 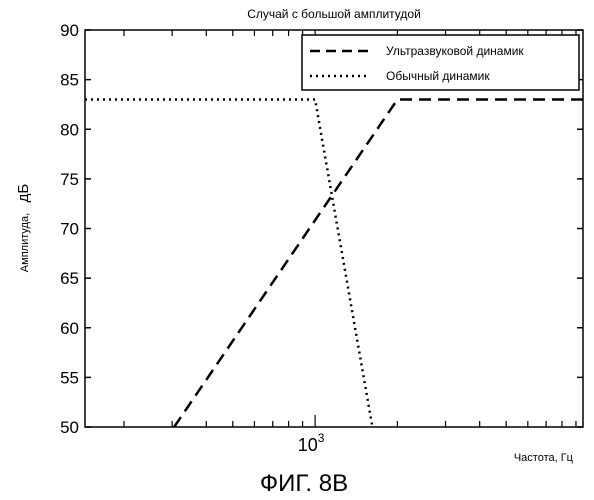 I want to click on y-tick-label: 90, so click(x=69, y=30).